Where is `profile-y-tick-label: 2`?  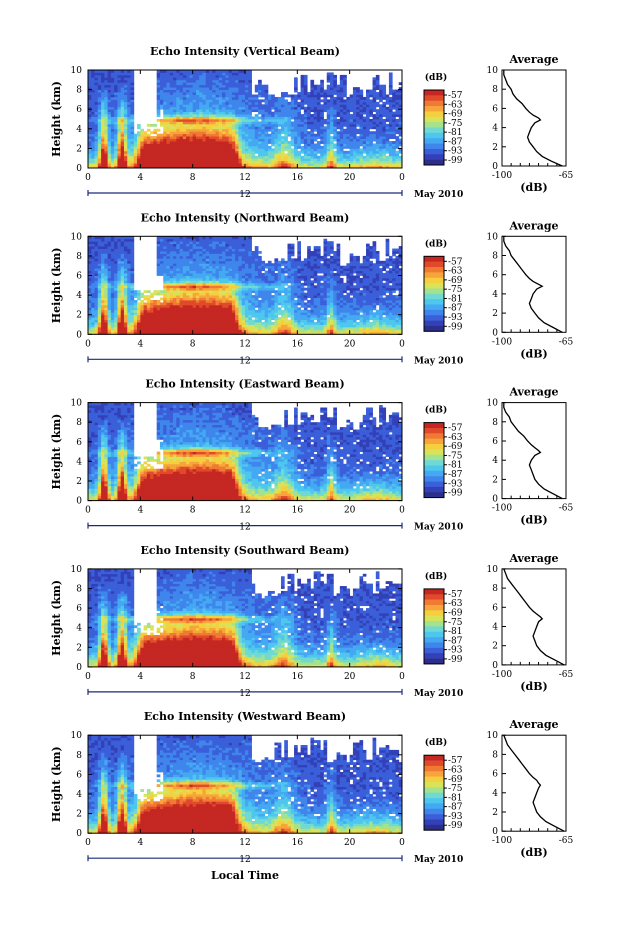 profile-y-tick-label: 2 is located at coordinates (495, 148).